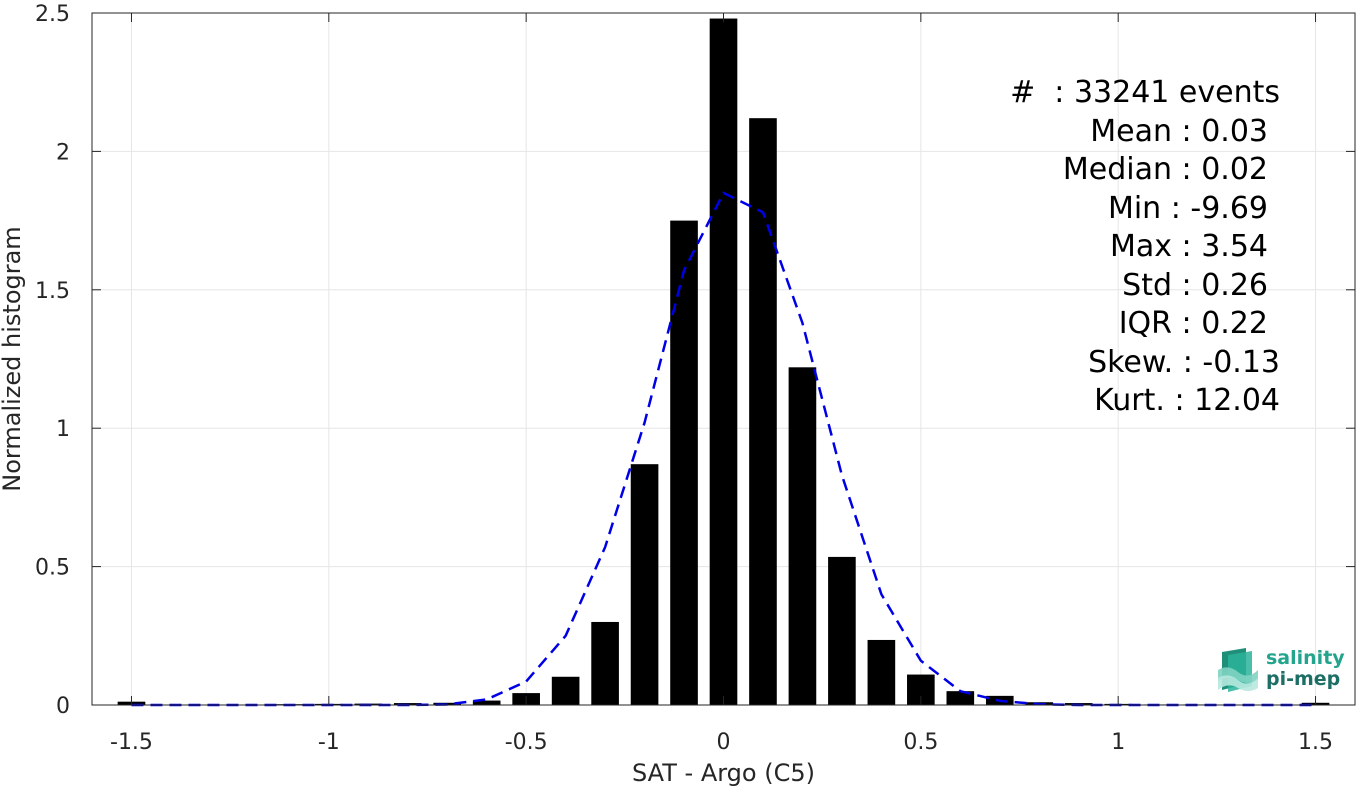 This screenshot has height=787, width=1367. What do you see at coordinates (1184, 362) in the screenshot?
I see `stat-skew: Skew. : -0.13` at bounding box center [1184, 362].